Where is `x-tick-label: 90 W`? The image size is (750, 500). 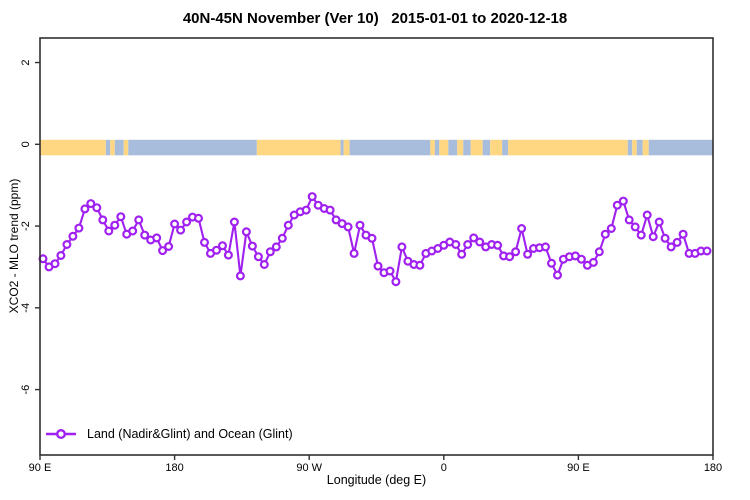
x-tick-label: 90 W is located at coordinates (309, 468).